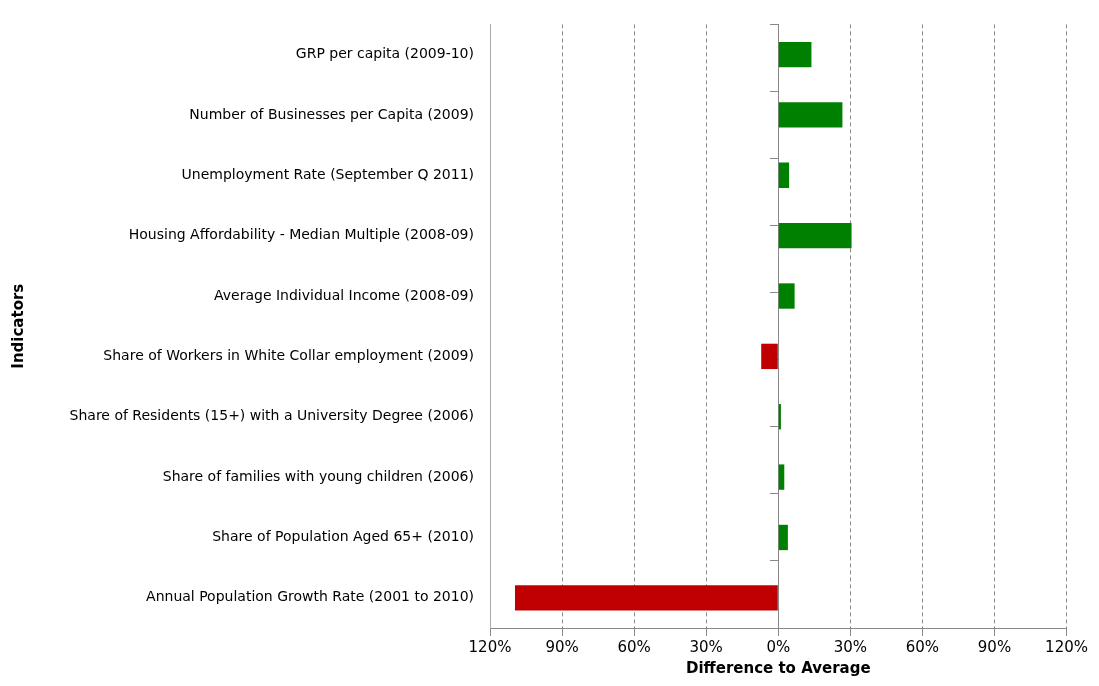 Image resolution: width=1099 pixels, height=686 pixels. Describe the element at coordinates (17, 326) in the screenshot. I see `y-axis-title: Indicators` at that location.